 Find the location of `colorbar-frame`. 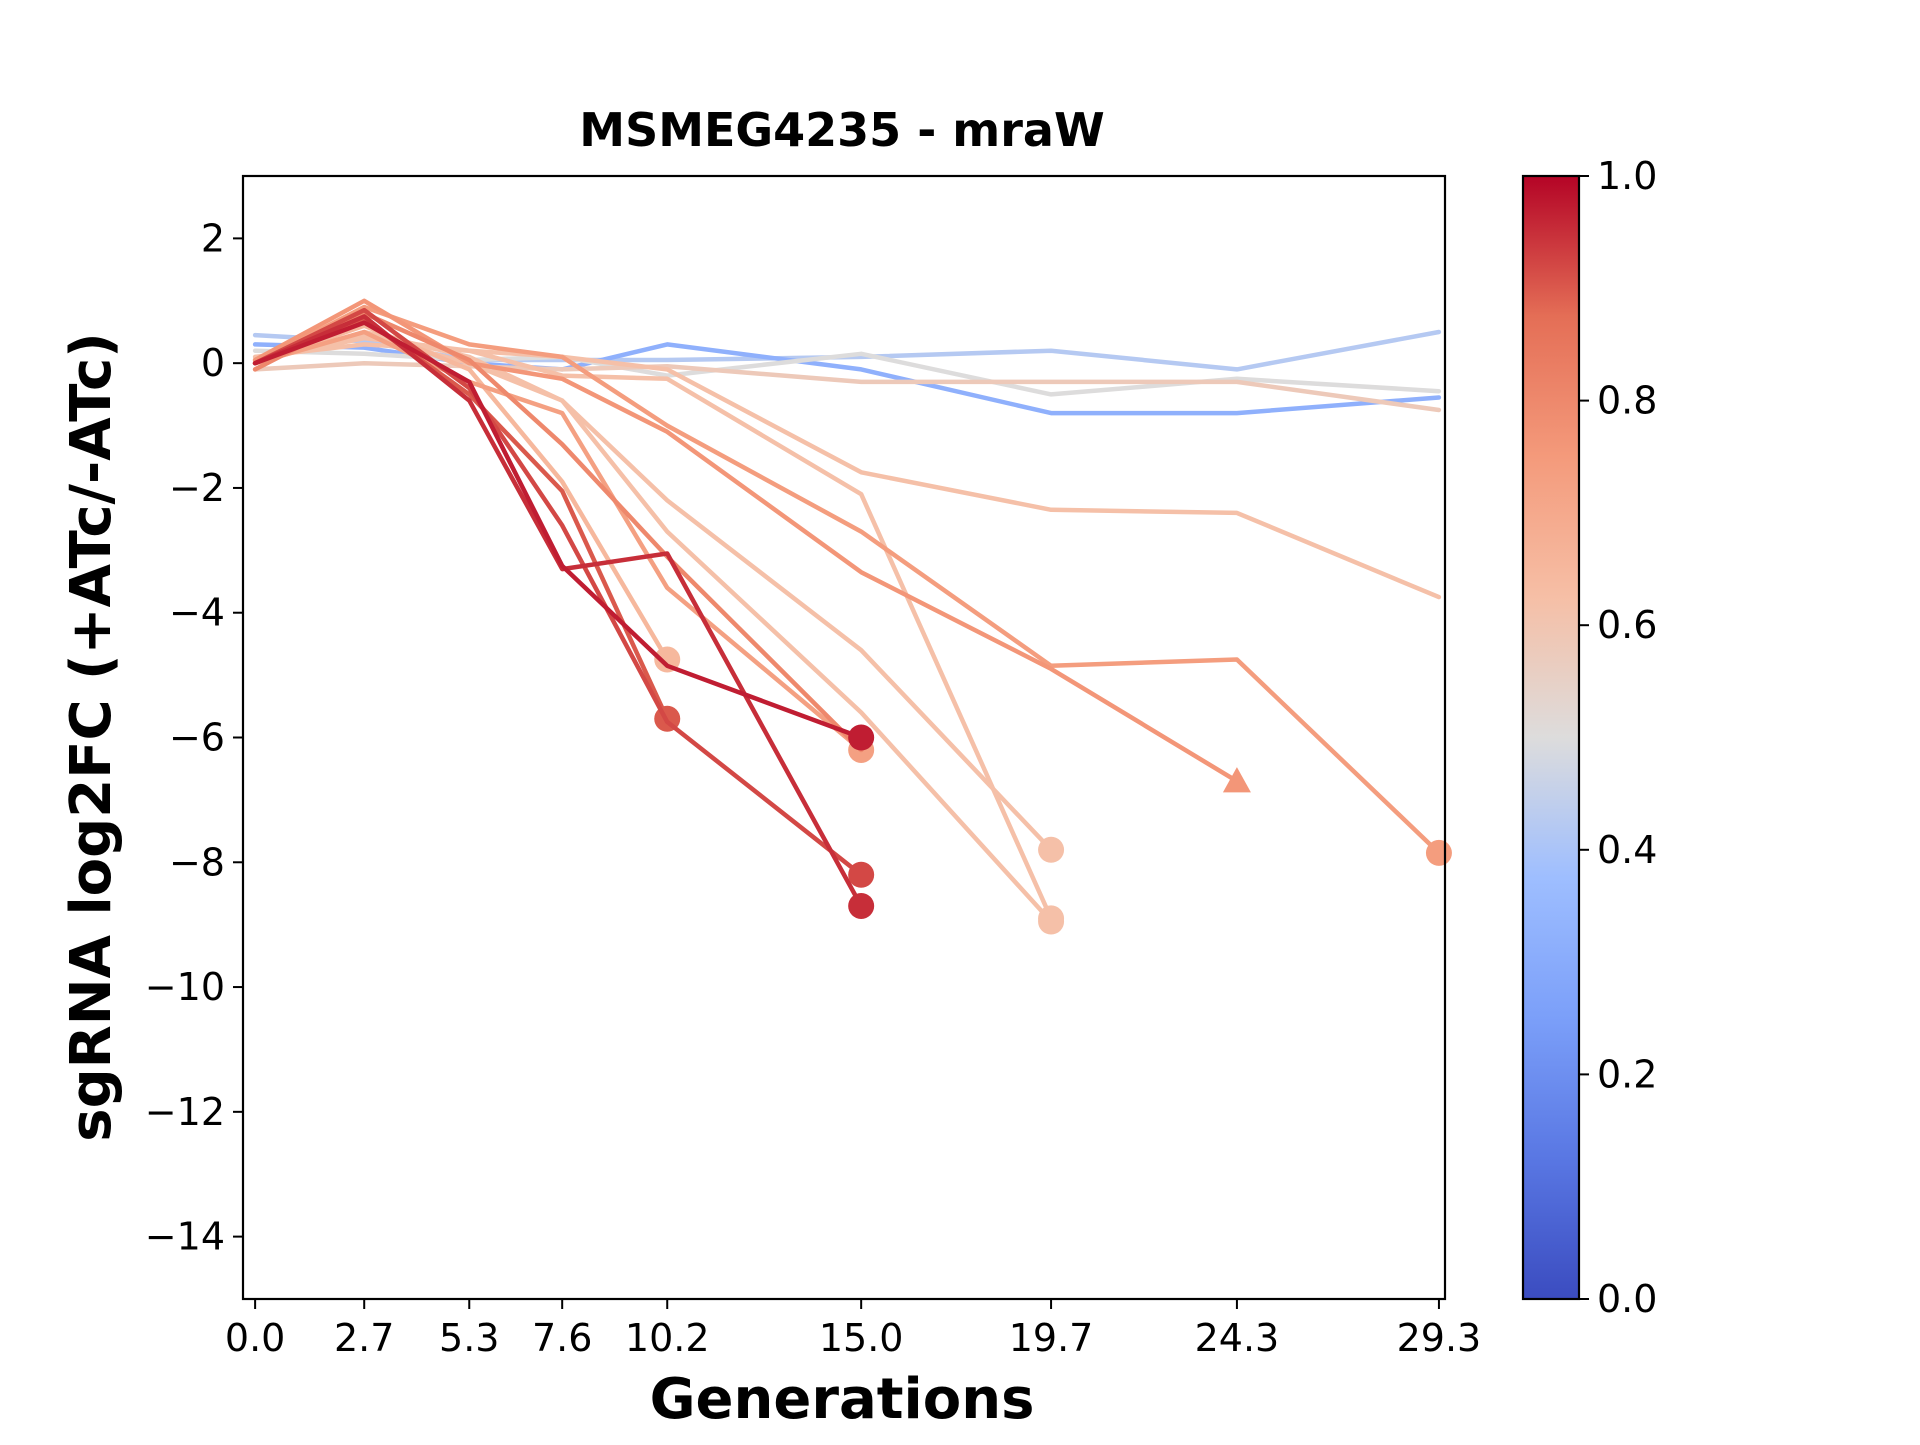

colorbar-frame is located at coordinates (1551, 737).